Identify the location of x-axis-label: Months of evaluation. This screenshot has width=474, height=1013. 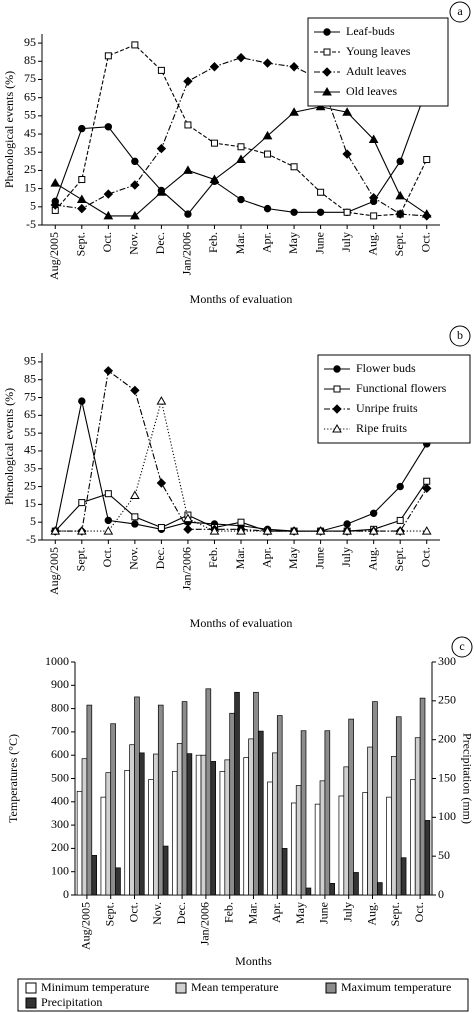
(241, 299).